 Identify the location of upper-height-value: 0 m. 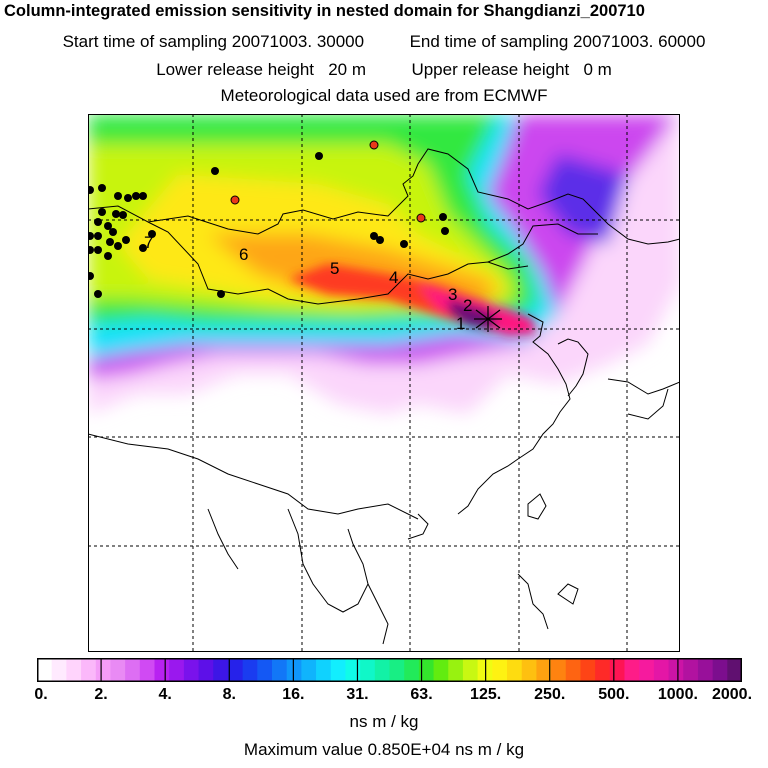
(597, 69).